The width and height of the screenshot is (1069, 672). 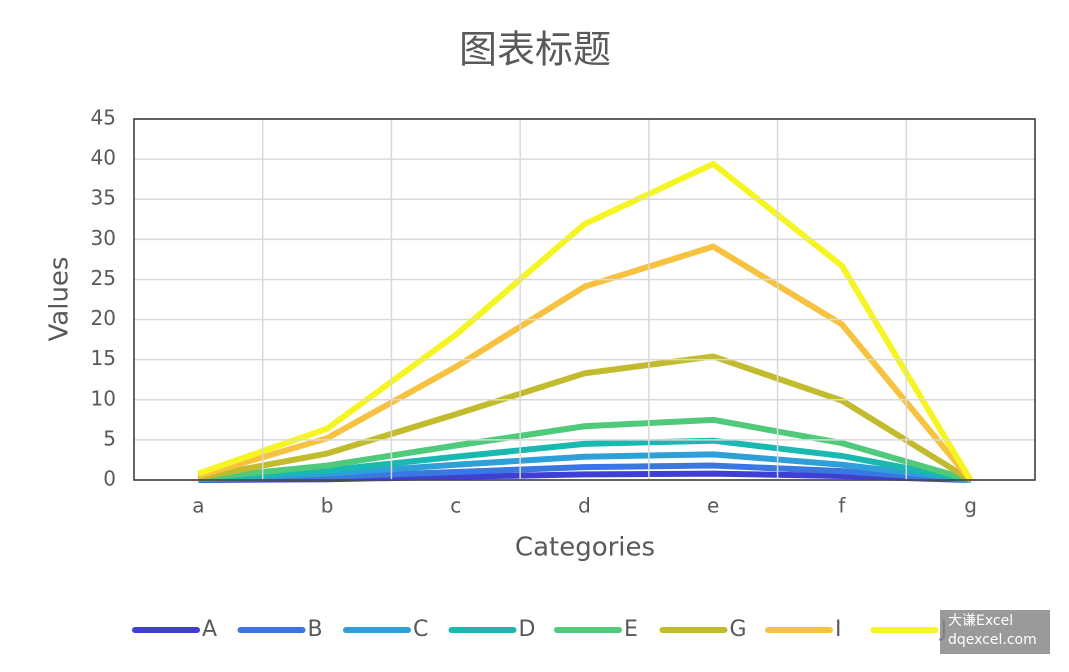 I want to click on watermark: dqexcel.com, so click(x=992, y=640).